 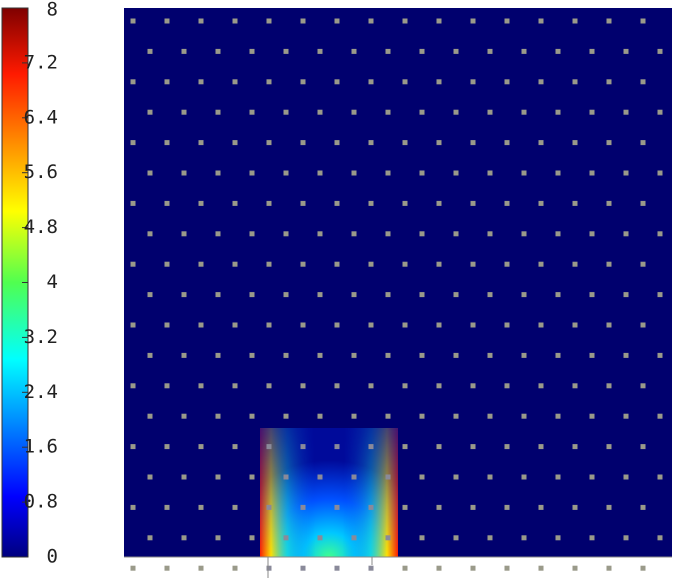 I want to click on colorbar-tick-label: 8, so click(x=52, y=10).